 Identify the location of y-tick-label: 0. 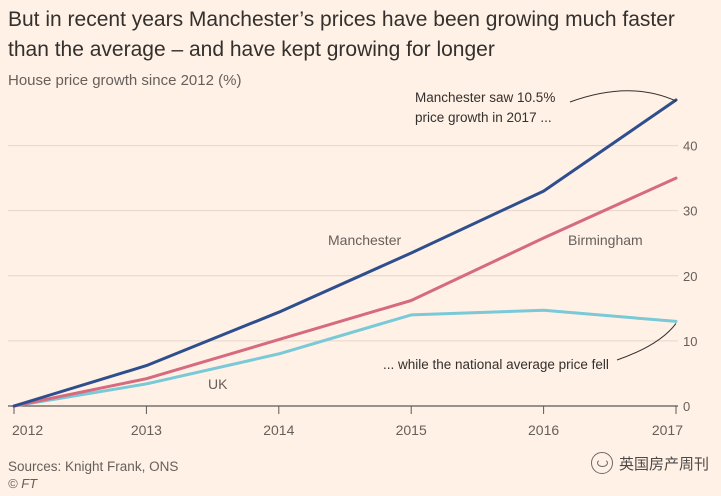
(686, 406).